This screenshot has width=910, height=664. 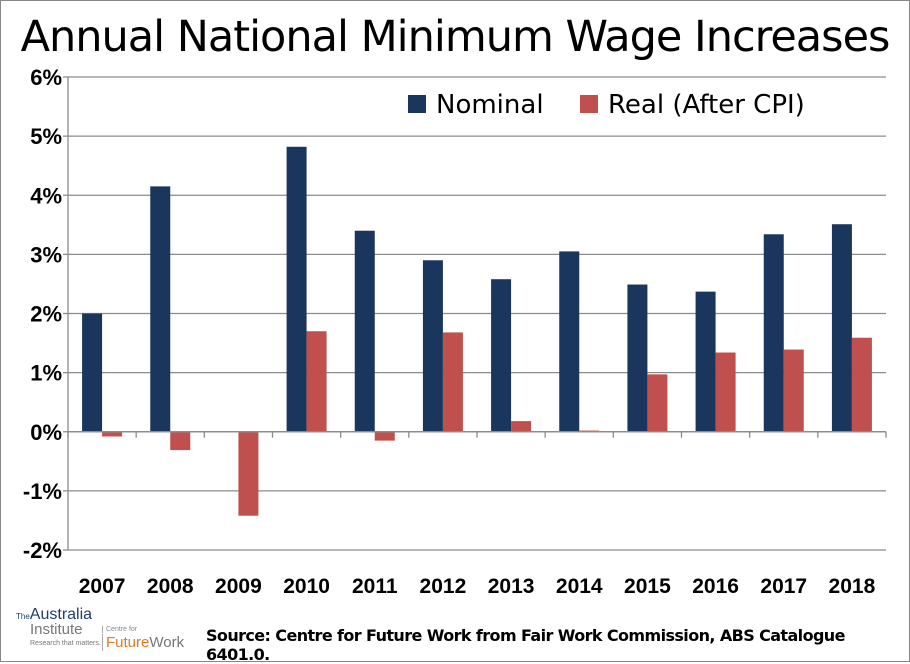 I want to click on bar-real-2008, so click(x=180, y=441).